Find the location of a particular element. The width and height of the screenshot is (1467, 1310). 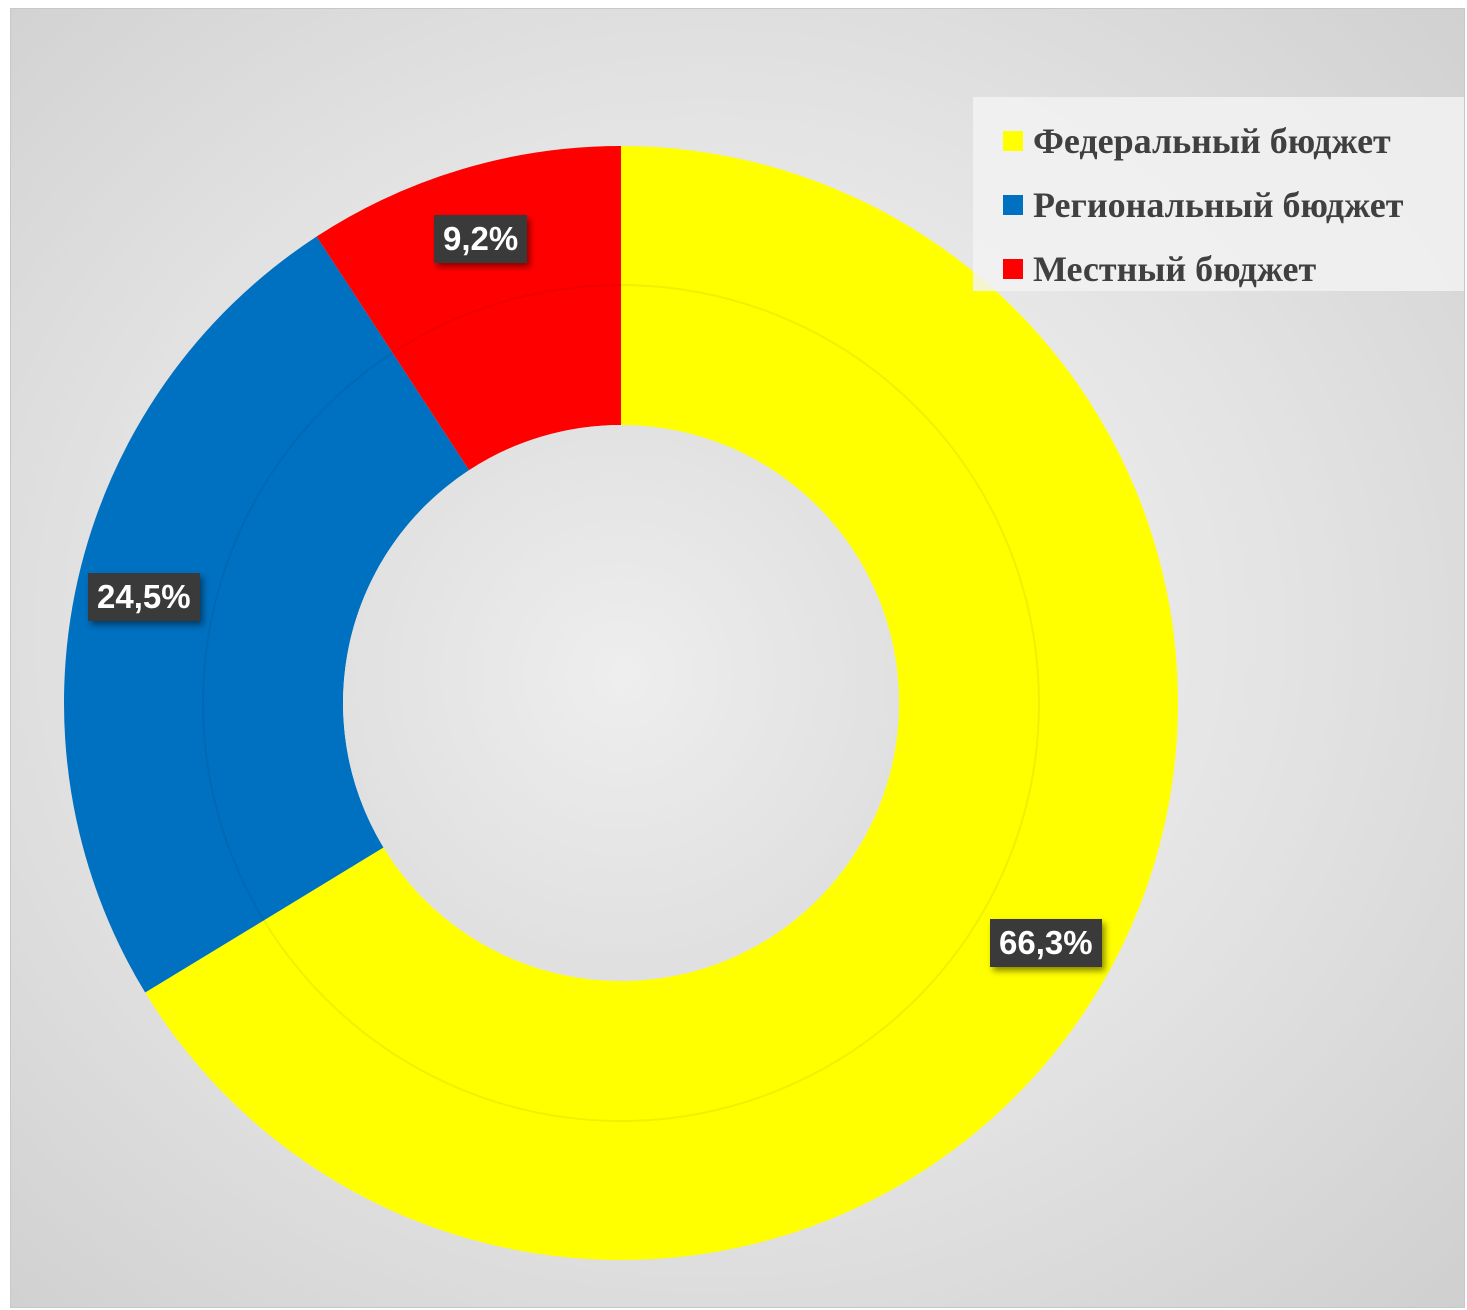

legend-item-regional: Региональный бюджет is located at coordinates (1233, 205).